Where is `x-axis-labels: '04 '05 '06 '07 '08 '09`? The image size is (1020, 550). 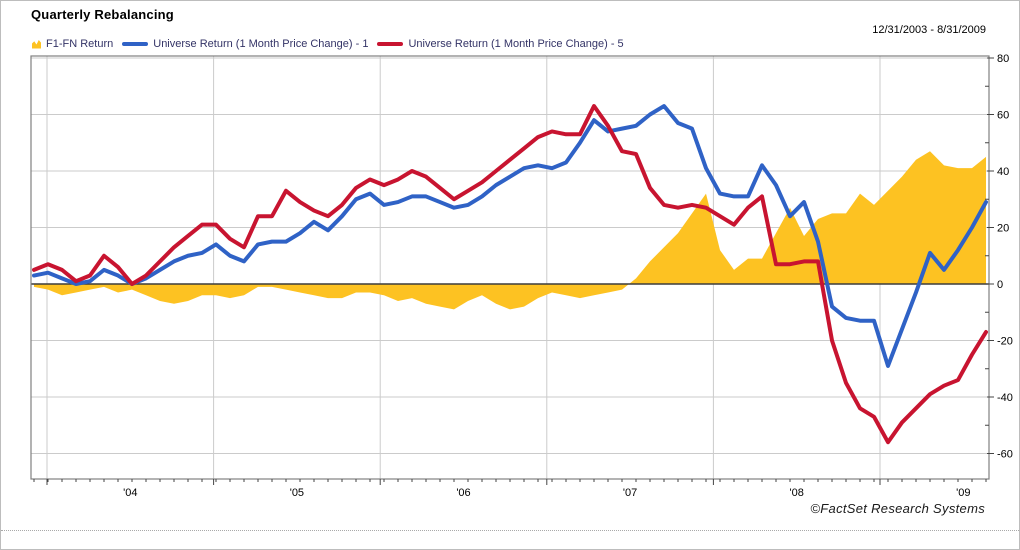
x-axis-labels: '04 '05 '06 '07 '08 '09 is located at coordinates (546, 493).